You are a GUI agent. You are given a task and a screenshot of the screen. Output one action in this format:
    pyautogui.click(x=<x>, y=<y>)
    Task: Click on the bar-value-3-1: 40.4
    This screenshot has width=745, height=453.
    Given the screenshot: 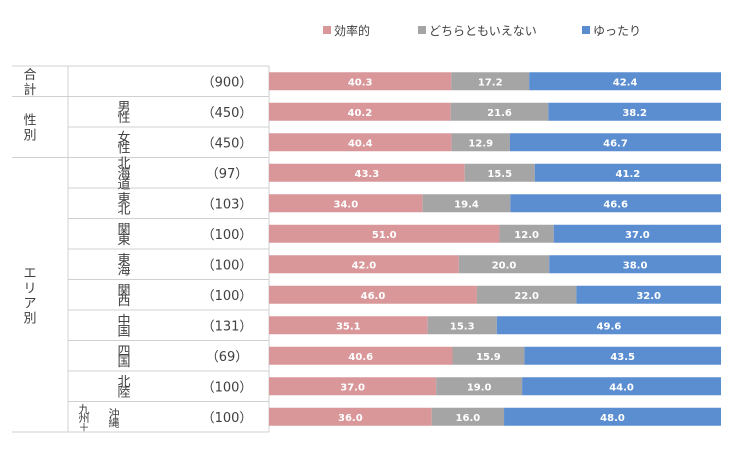 What is the action you would take?
    pyautogui.click(x=360, y=143)
    